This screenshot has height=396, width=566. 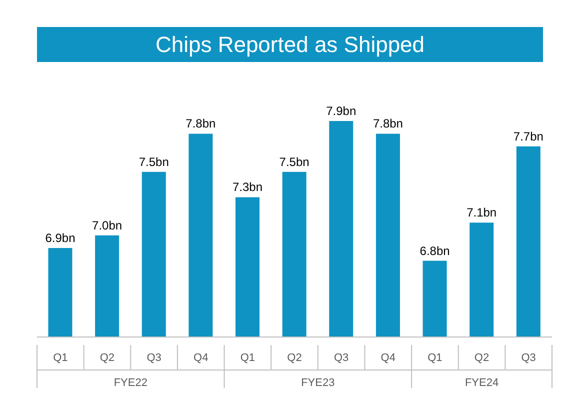 What do you see at coordinates (247, 187) in the screenshot?
I see `data-label: 7.3bn` at bounding box center [247, 187].